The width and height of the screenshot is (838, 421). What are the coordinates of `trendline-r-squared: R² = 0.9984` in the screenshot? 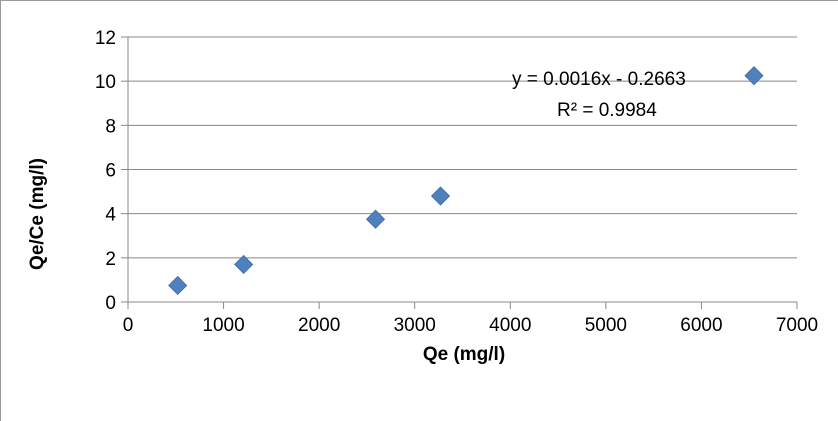 It's located at (607, 110).